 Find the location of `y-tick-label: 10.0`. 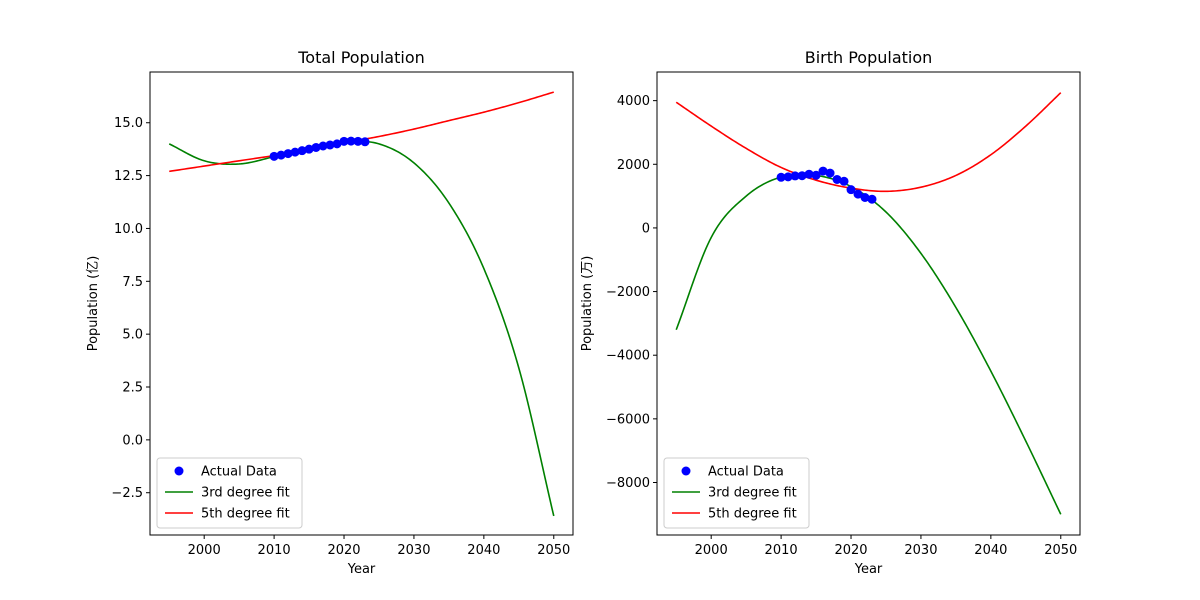

y-tick-label: 10.0 is located at coordinates (128, 229).